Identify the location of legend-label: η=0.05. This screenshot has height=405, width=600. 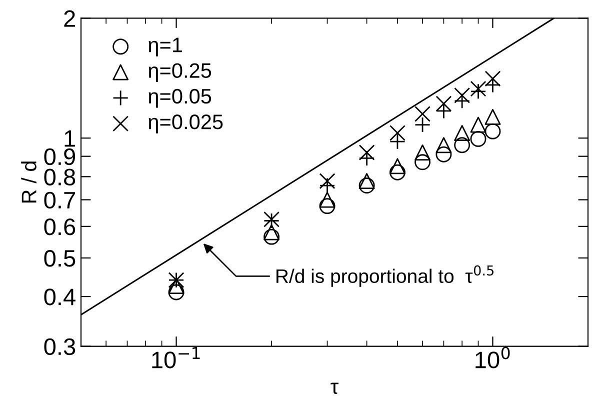
(180, 98).